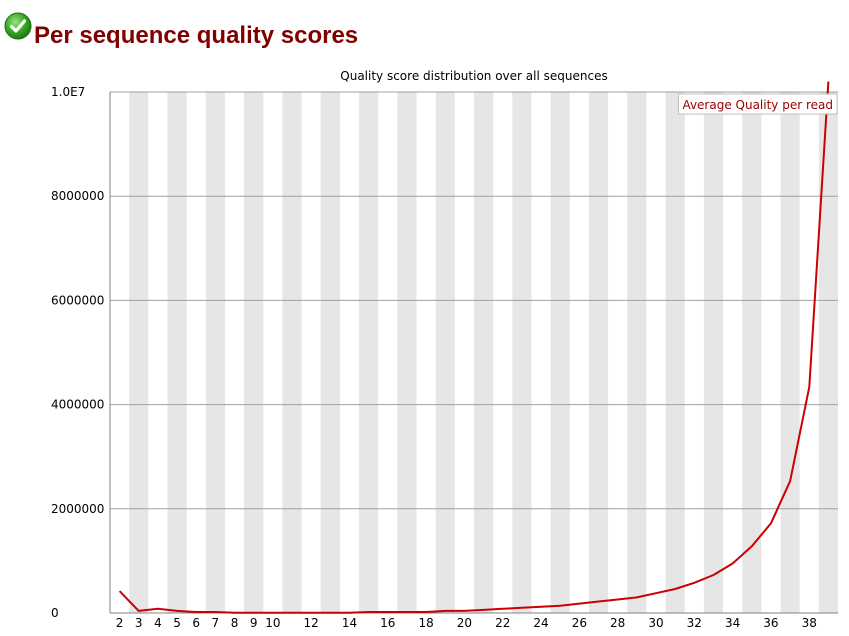 The height and width of the screenshot is (636, 849). I want to click on y-tick-label: 2000000, so click(77, 509).